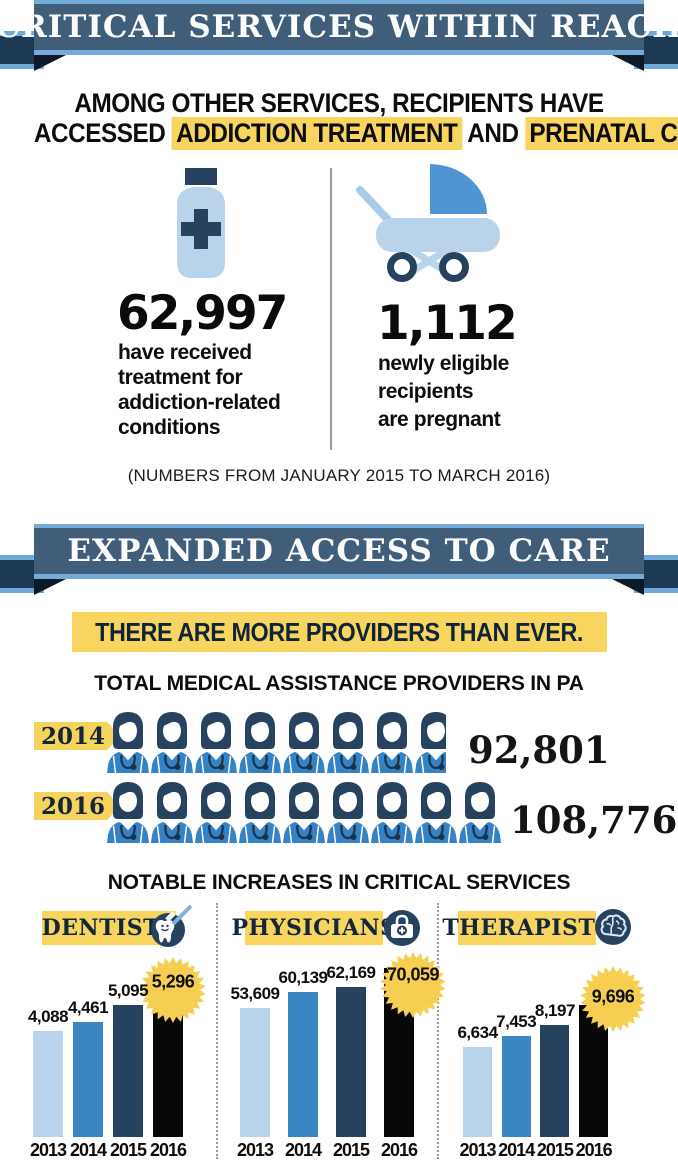  Describe the element at coordinates (477, 1032) in the screenshot. I see `bar-value-label: 6,634` at that location.